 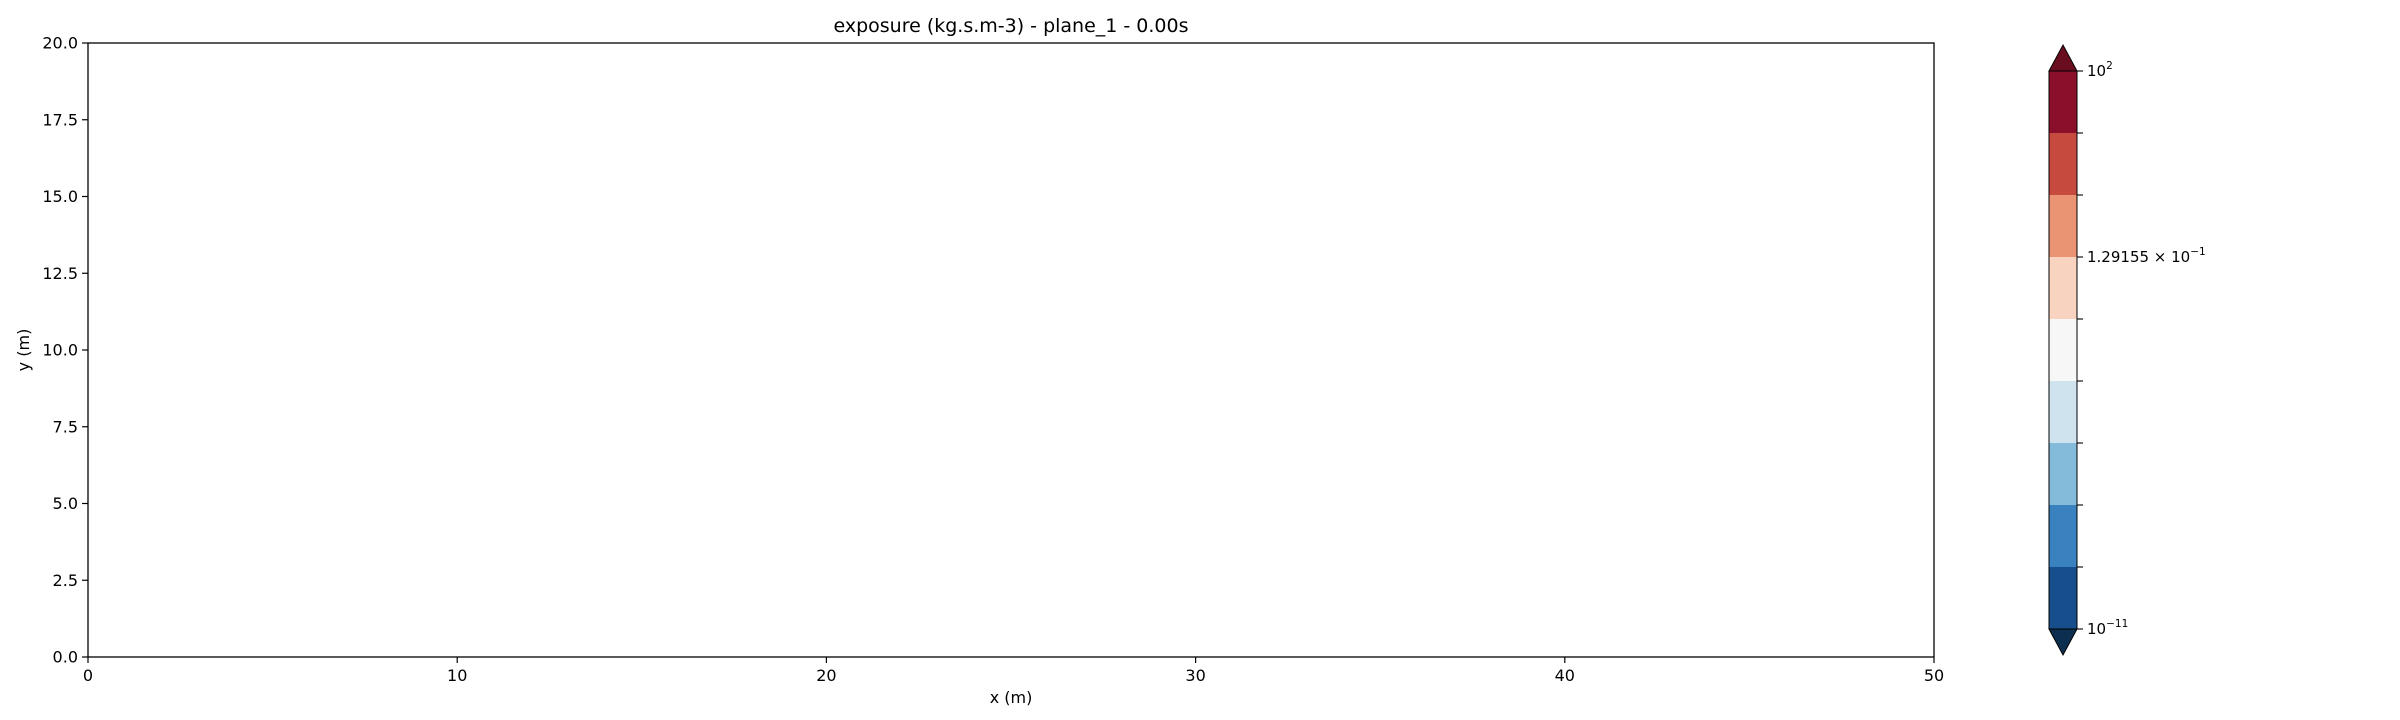 I want to click on colorbar: 10−11 1.29155 × 10−1 102, so click(x=2127, y=350).